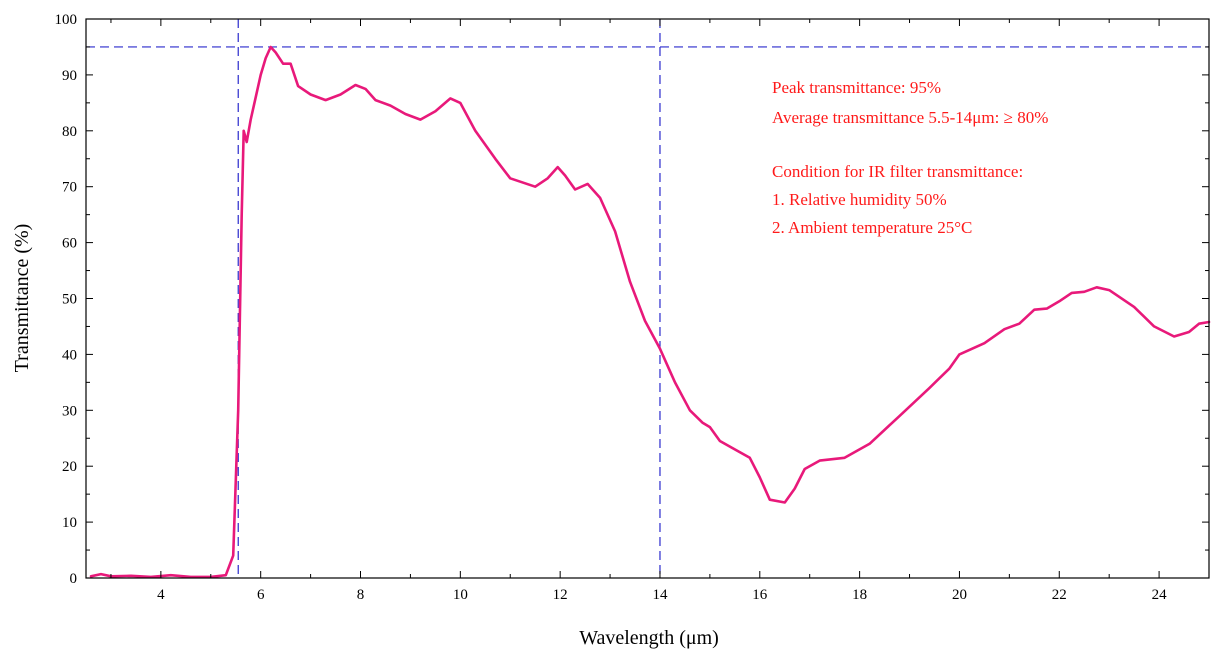  Describe the element at coordinates (910, 117) in the screenshot. I see `annotation-average: Average transmittance 5.5-14μm: ≥ 80%` at that location.